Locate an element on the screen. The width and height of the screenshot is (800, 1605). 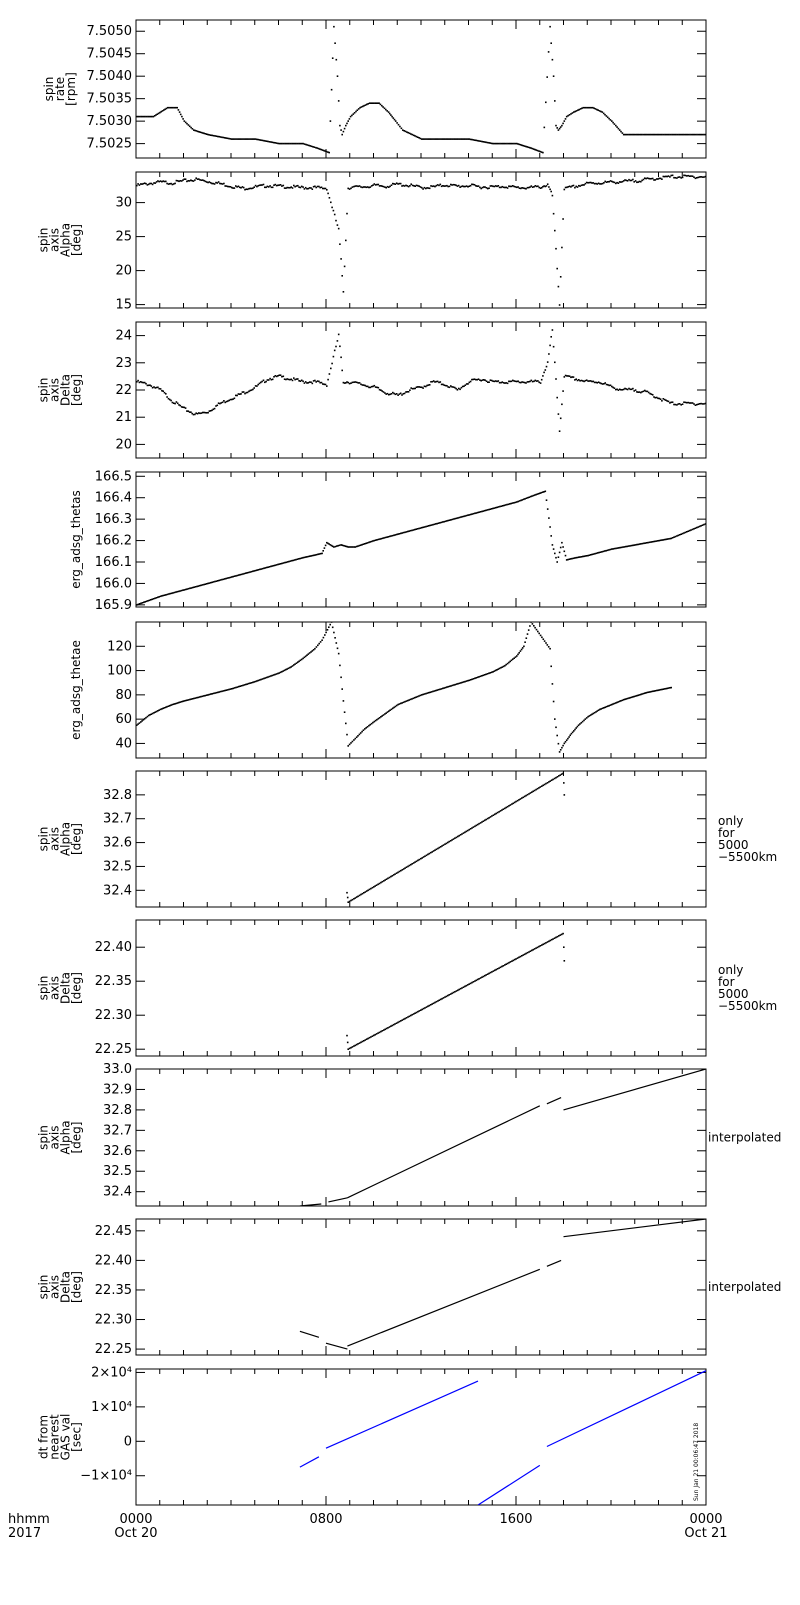
y-axis-label: [deg] is located at coordinates (77, 1138).